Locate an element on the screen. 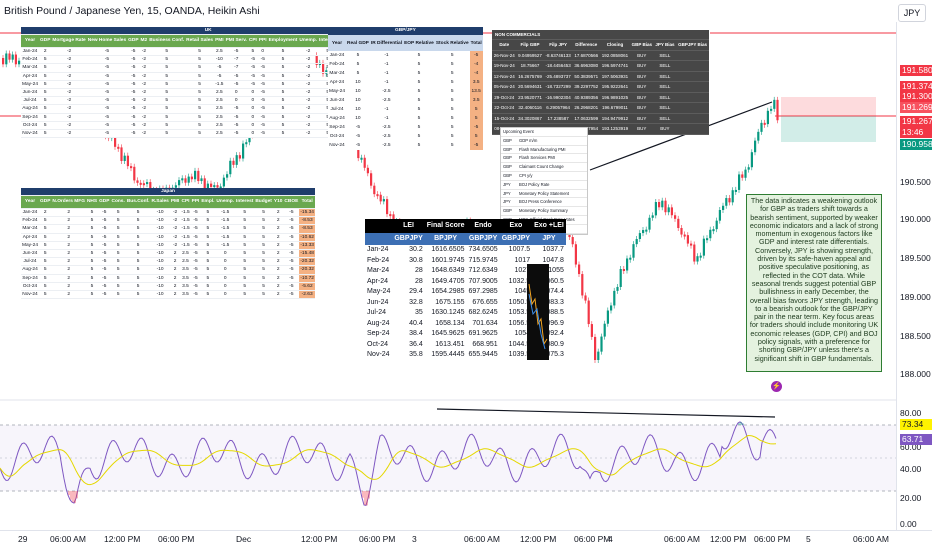  currency-button: JPY is located at coordinates (912, 13).